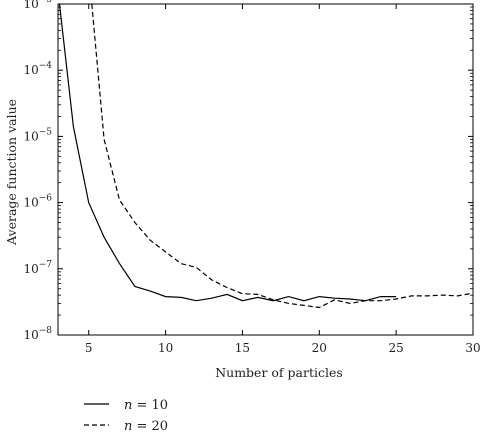 Image resolution: width=500 pixels, height=448 pixels. I want to click on x-axis-title: Number of particles, so click(279, 372).